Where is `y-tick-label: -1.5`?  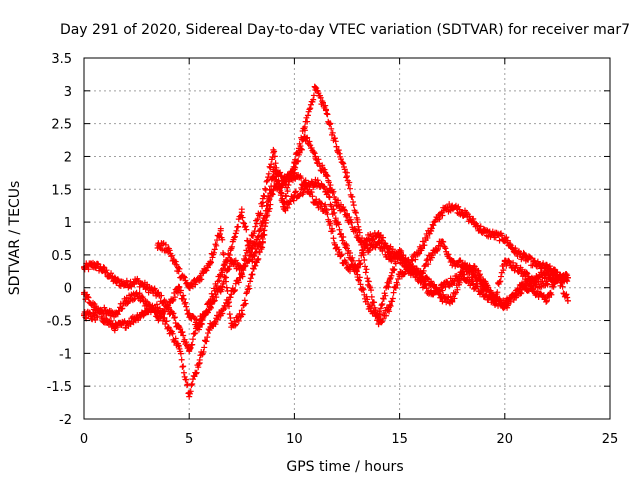 y-tick-label: -1.5 is located at coordinates (59, 387).